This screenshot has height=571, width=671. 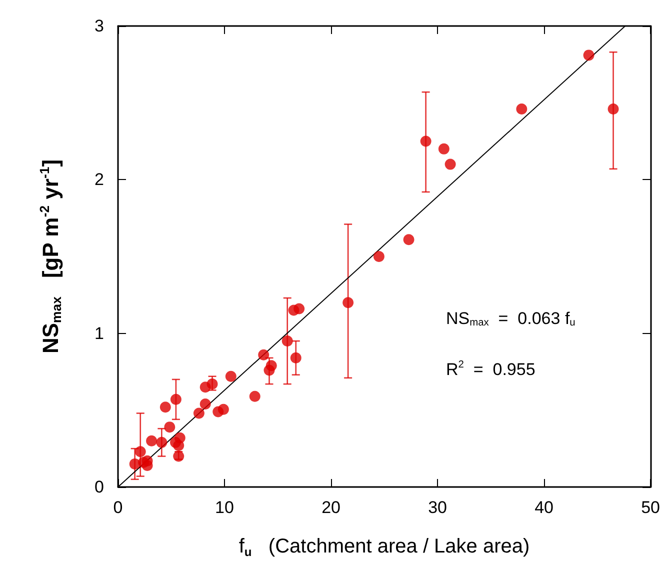 What do you see at coordinates (50, 256) in the screenshot?
I see `text: NSmax [gP m-2 yr-1]` at bounding box center [50, 256].